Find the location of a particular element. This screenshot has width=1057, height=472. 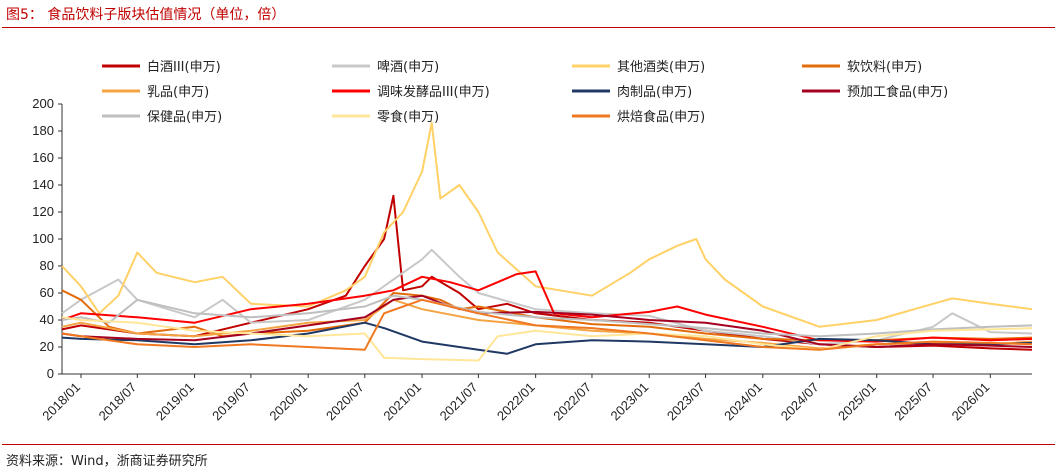

x-tick-label: 2021/01 is located at coordinates (402, 402).